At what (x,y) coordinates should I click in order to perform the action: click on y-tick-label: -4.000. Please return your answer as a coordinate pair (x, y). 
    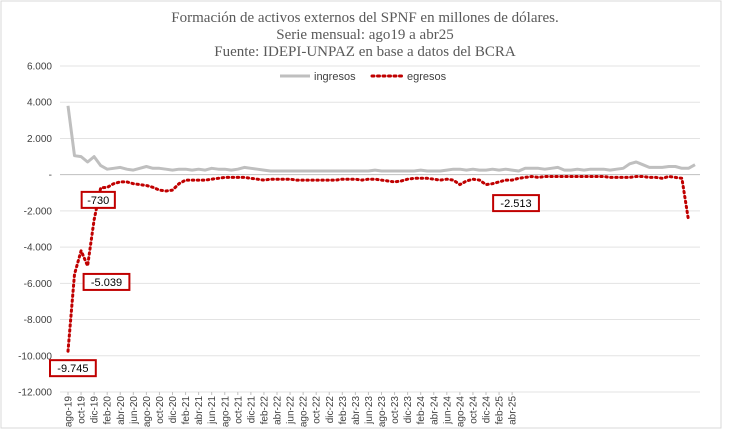
    Looking at the image, I should click on (38, 248).